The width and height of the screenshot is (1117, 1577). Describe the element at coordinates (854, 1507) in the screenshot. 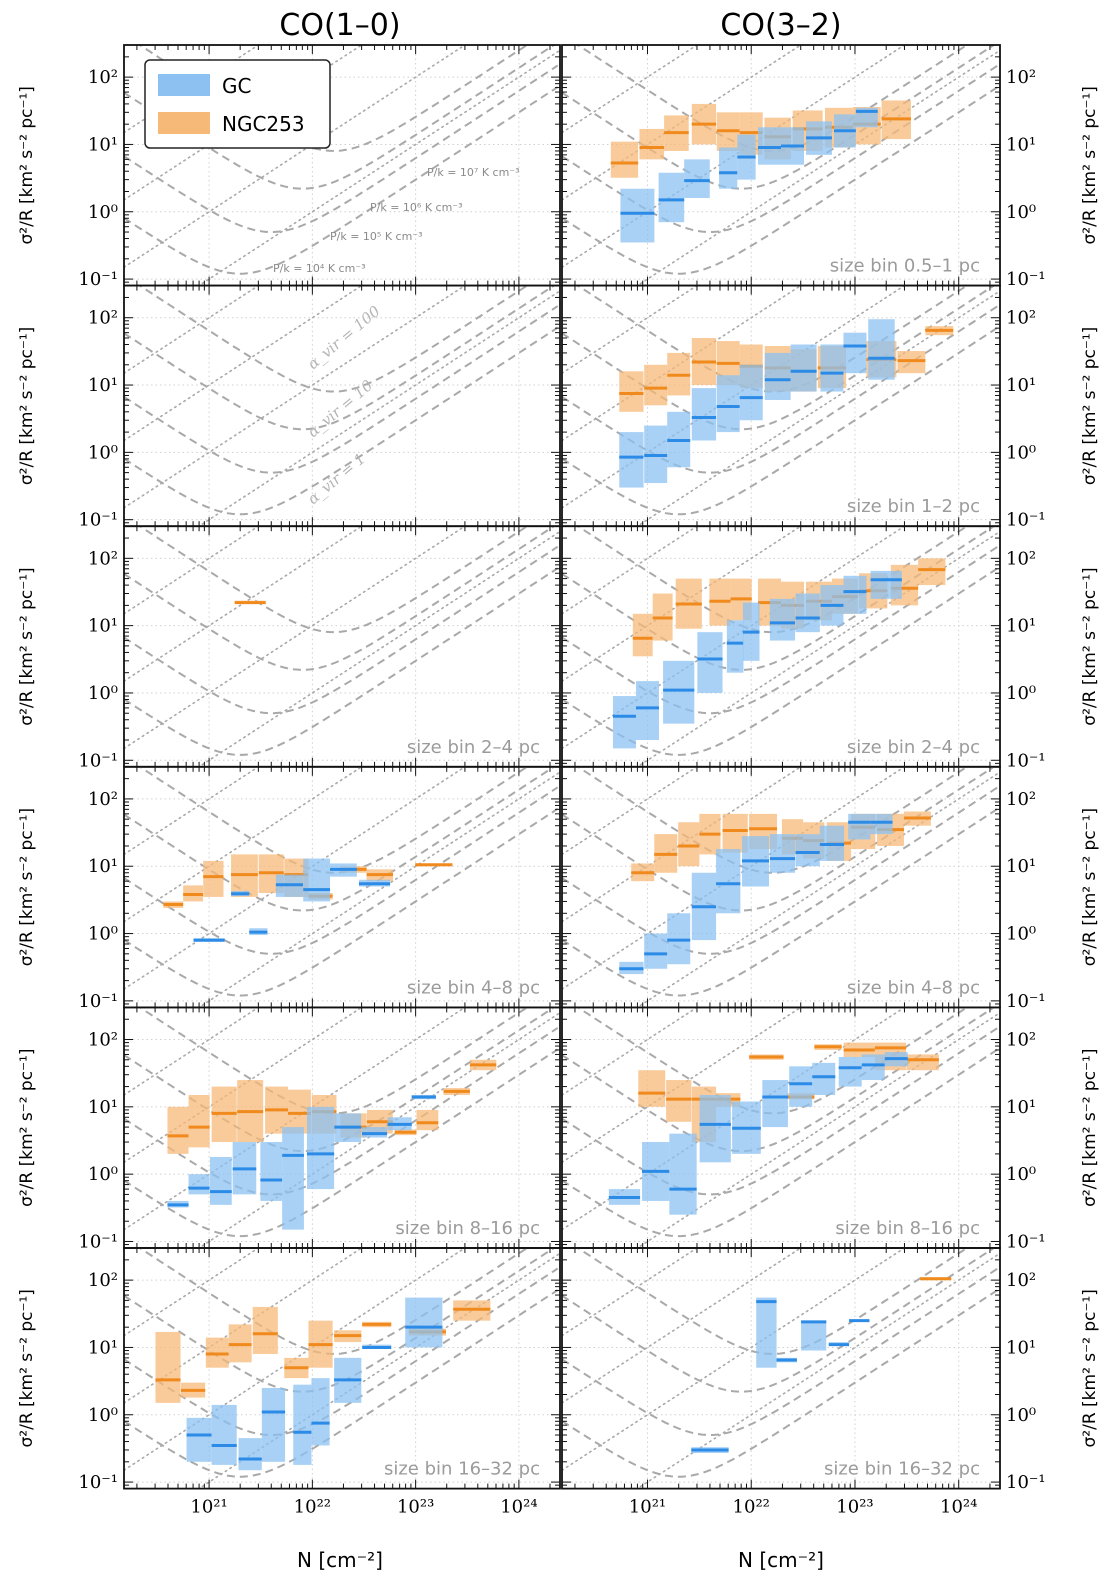

I see `x-tick-label: 10²³` at that location.